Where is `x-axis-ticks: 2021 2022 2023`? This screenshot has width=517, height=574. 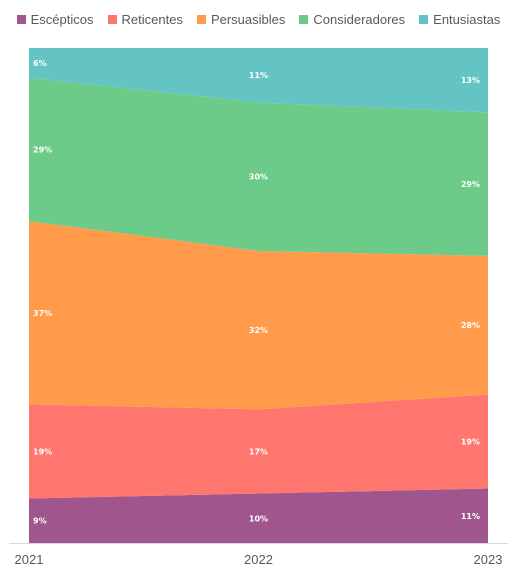
x-axis-ticks: 2021 2022 2023 is located at coordinates (259, 559).